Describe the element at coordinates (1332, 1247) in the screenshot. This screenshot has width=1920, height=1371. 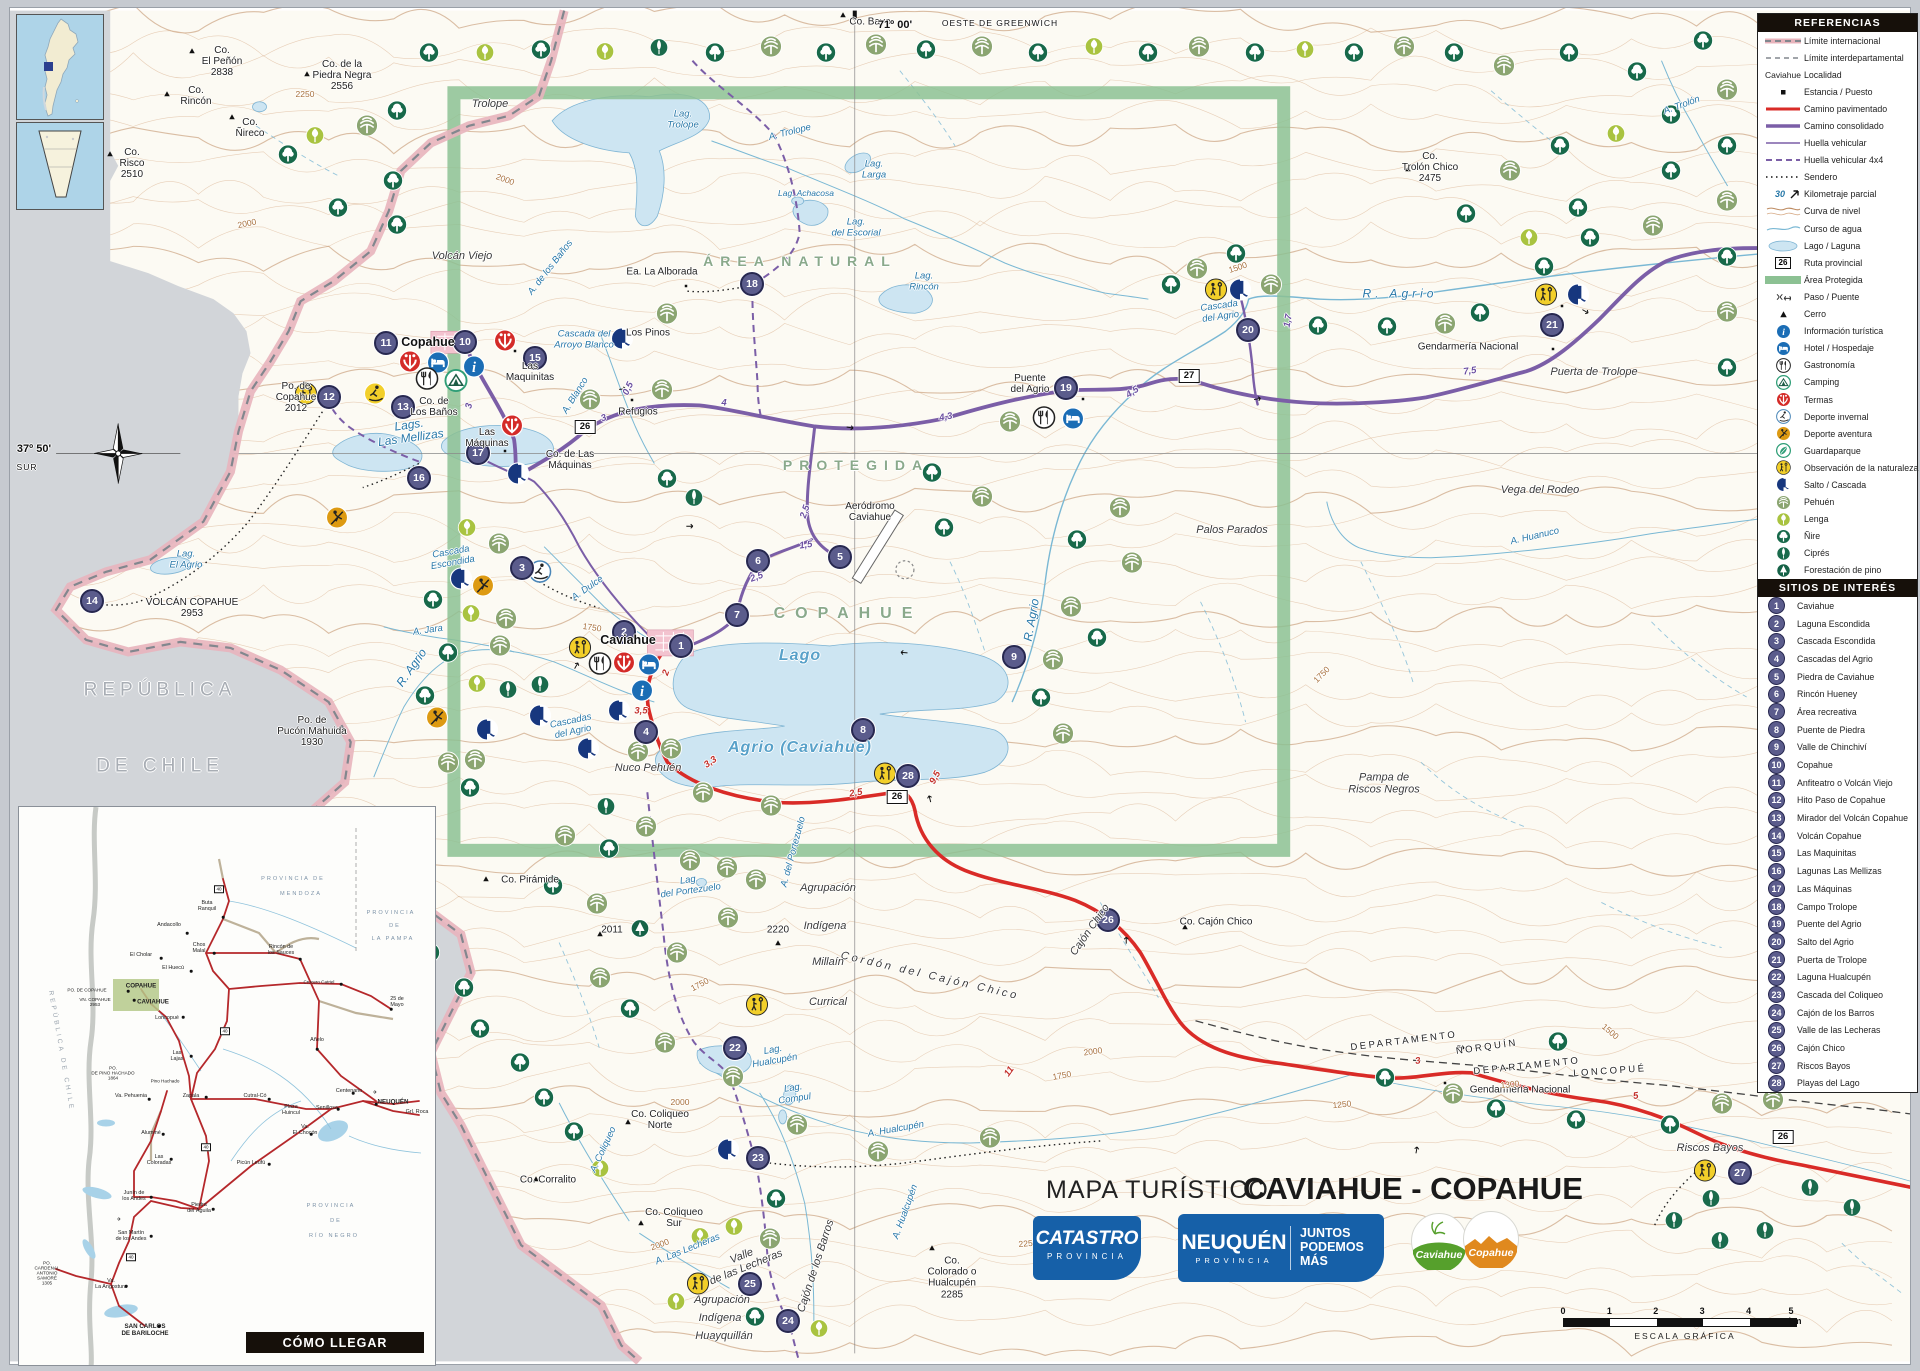
I see `neuquen-tag2: PODEMOS` at that location.